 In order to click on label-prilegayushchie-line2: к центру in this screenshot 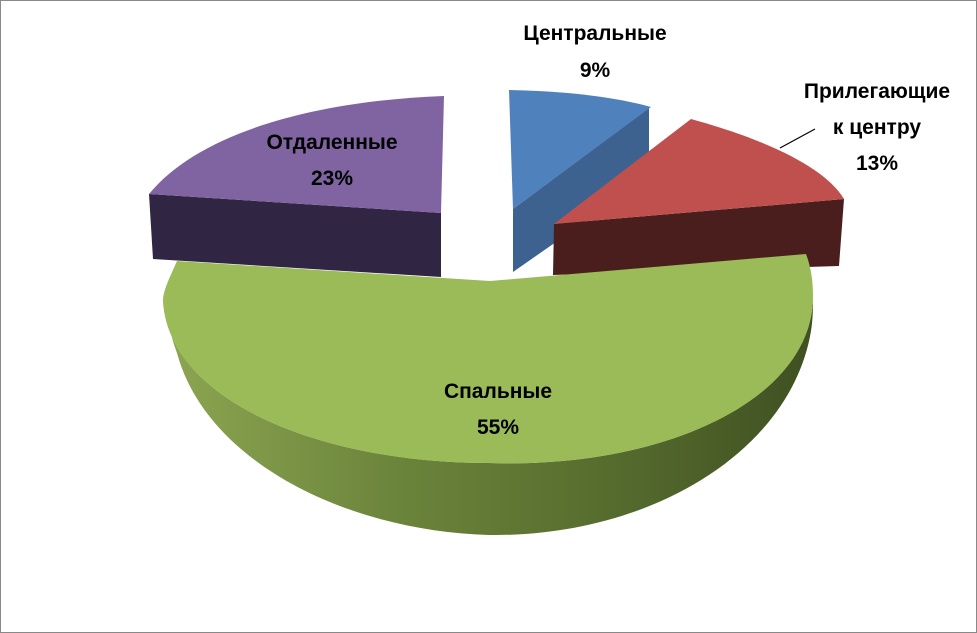, I will do `click(877, 127)`.